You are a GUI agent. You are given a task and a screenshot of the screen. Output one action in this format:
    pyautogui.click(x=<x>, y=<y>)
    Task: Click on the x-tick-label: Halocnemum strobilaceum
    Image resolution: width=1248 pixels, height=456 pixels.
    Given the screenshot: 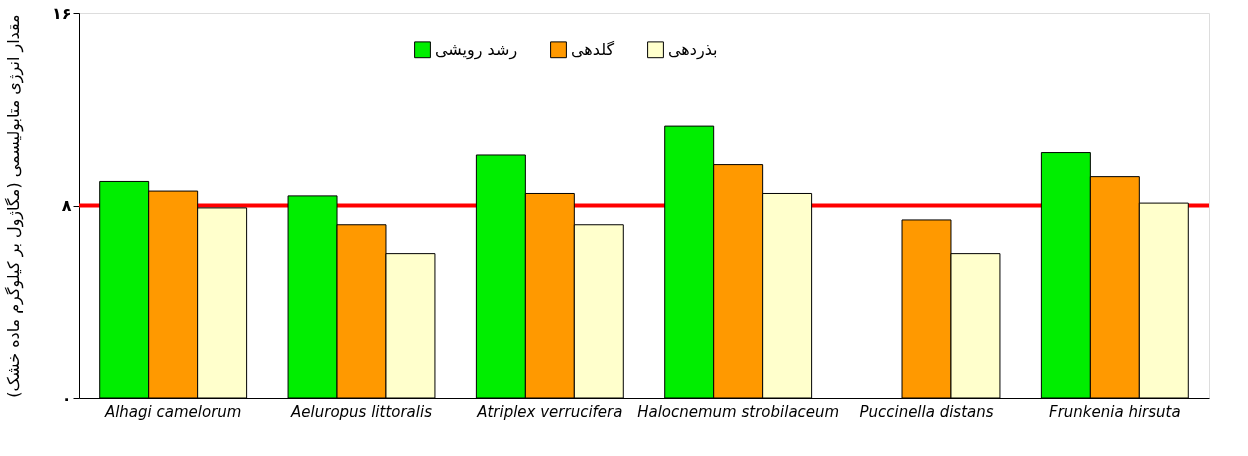 What is the action you would take?
    pyautogui.click(x=738, y=411)
    